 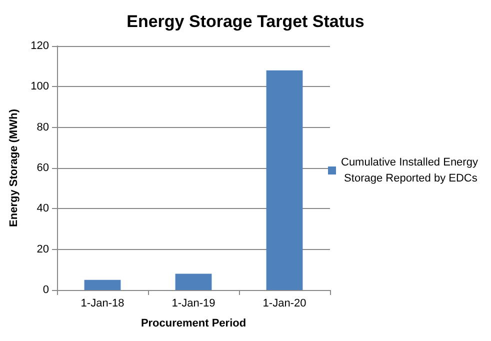 What do you see at coordinates (39, 86) in the screenshot?
I see `y-tick-label: 100` at bounding box center [39, 86].